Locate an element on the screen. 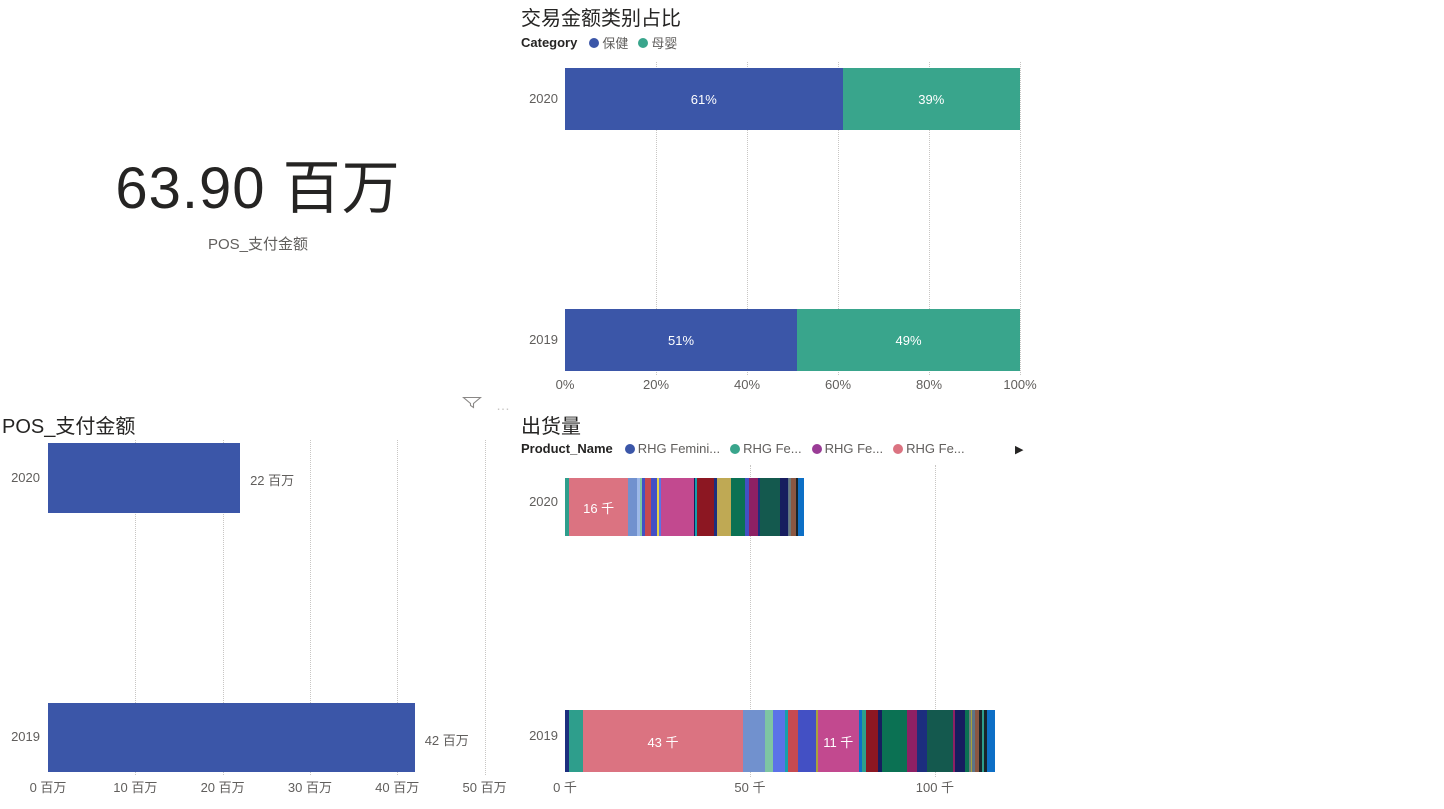 This screenshot has height=809, width=1444. bar-segment: 39% is located at coordinates (931, 99).